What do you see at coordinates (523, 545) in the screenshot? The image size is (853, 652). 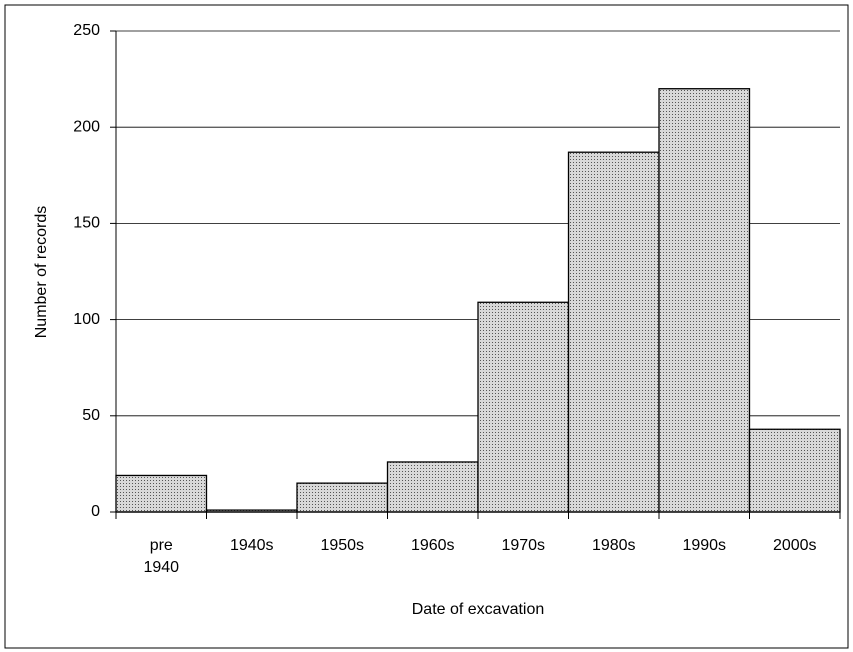 I see `x-tick-label: 1970s` at bounding box center [523, 545].